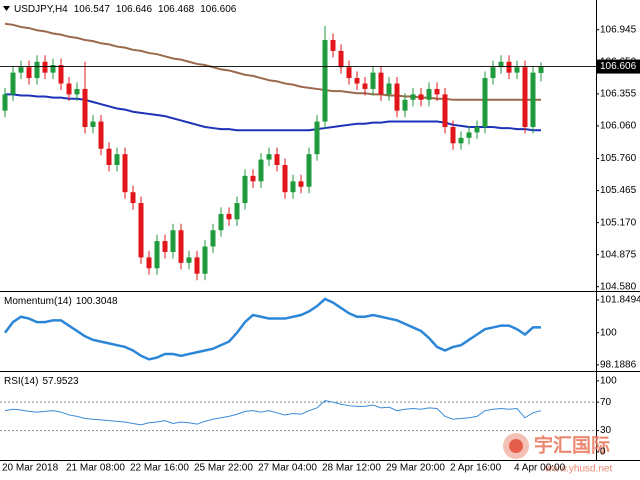 The width and height of the screenshot is (640, 480). What do you see at coordinates (606, 402) in the screenshot?
I see `y-tick-label: 70` at bounding box center [606, 402].